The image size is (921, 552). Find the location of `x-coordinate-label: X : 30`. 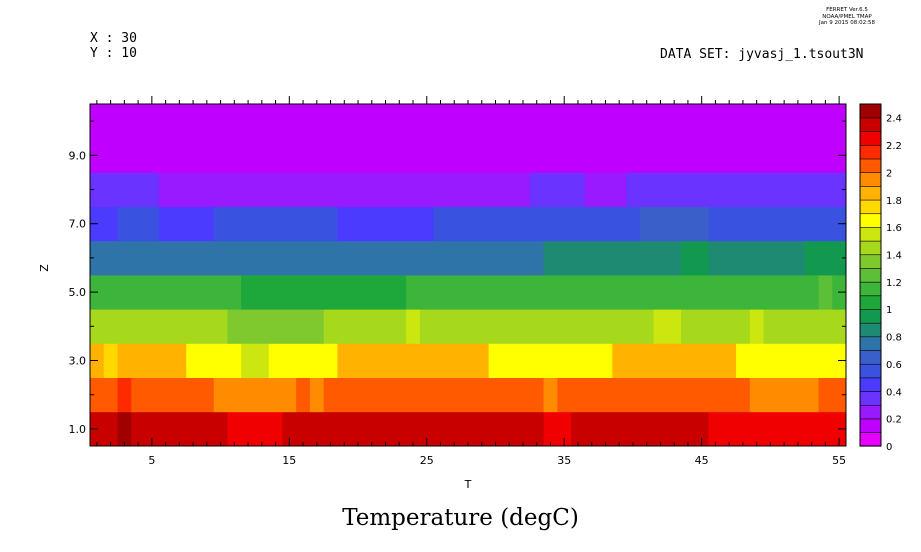

x-coordinate-label: X : 30 is located at coordinates (113, 38).